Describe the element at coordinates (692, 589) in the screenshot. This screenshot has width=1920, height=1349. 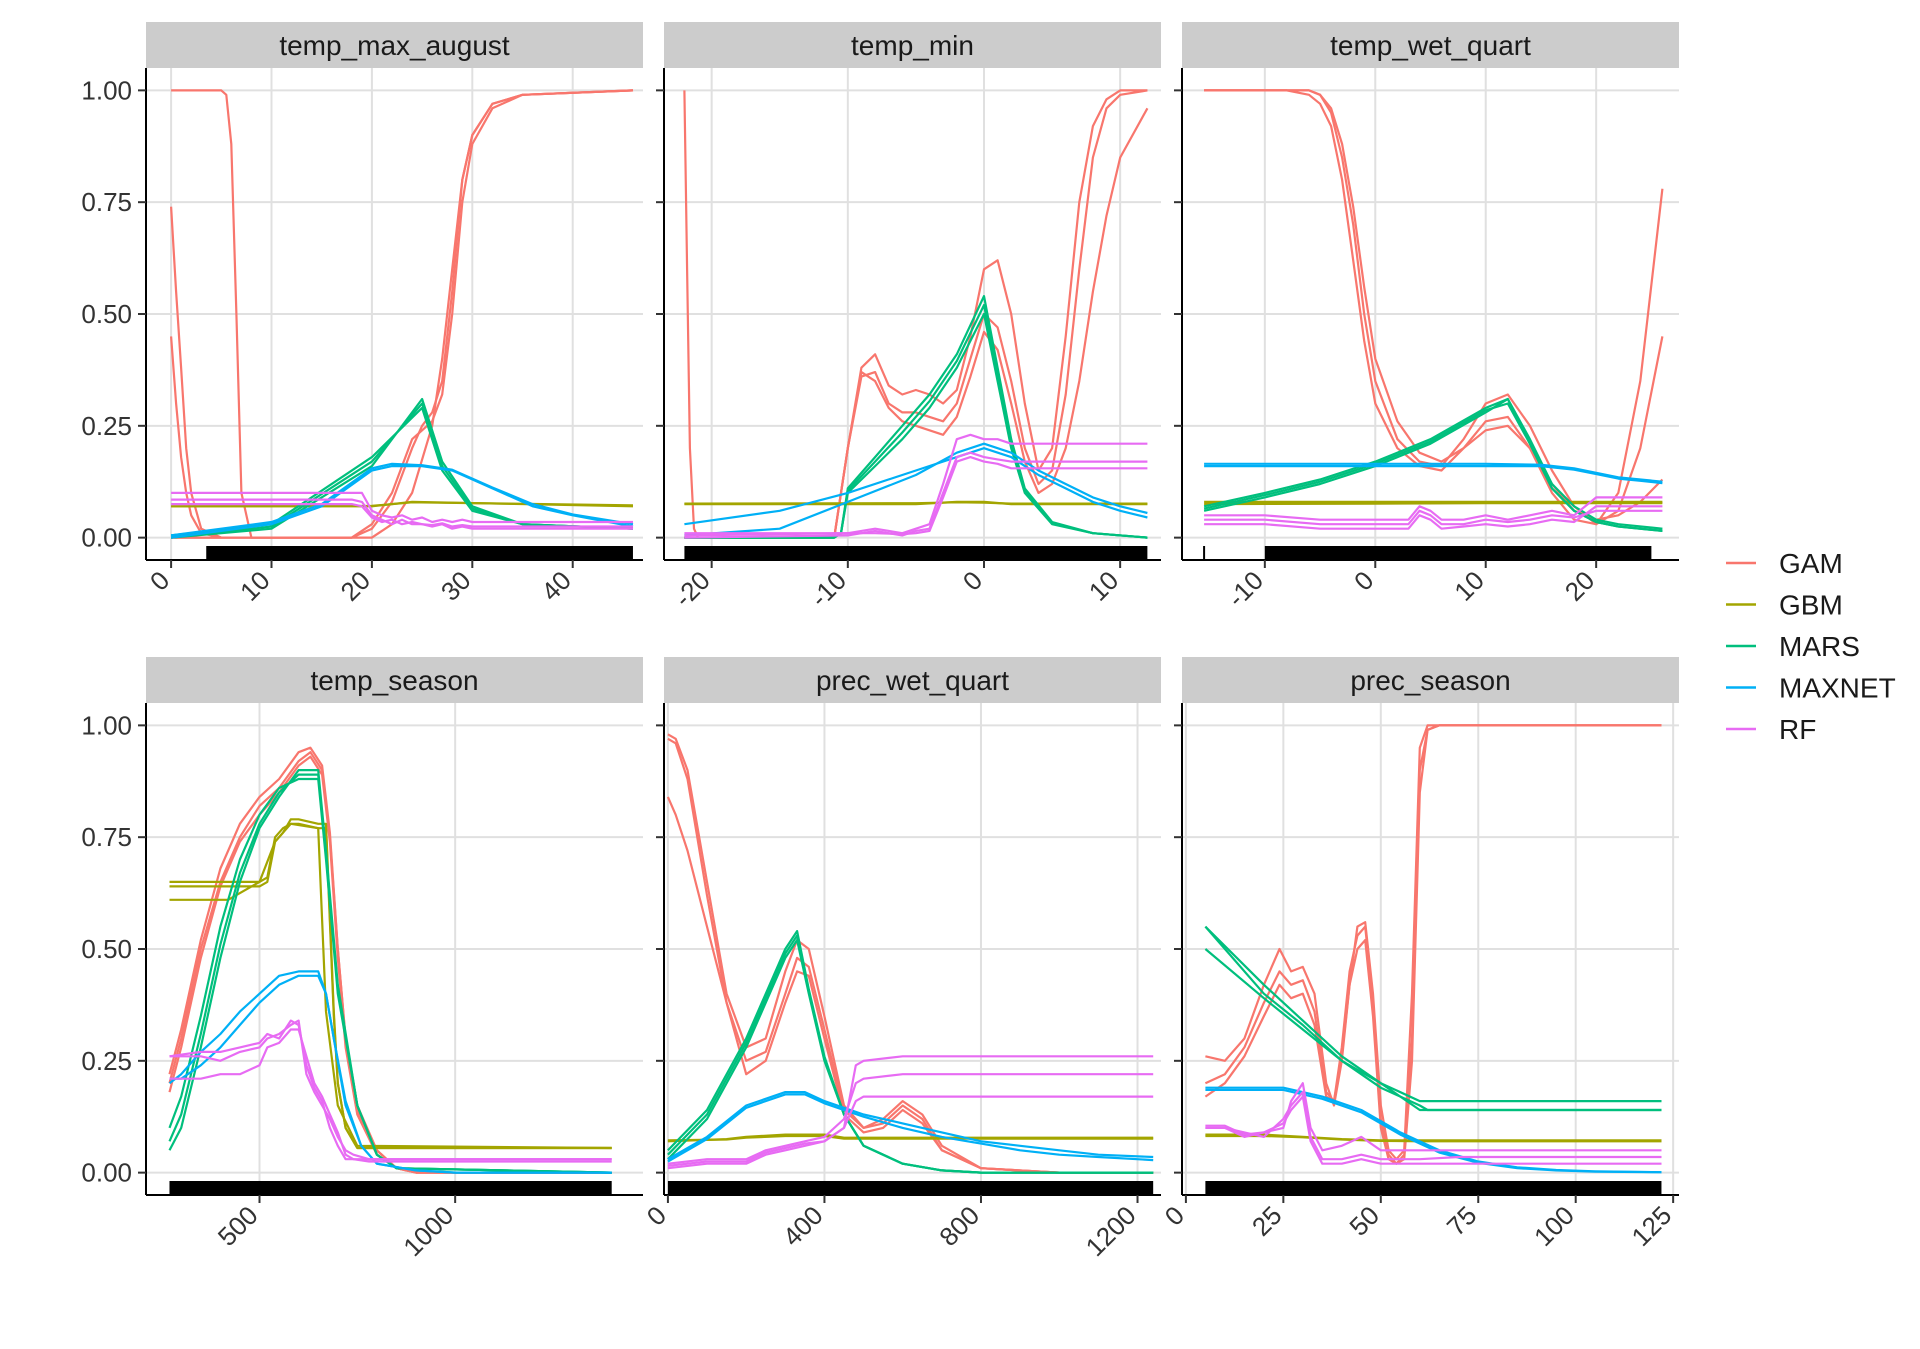
I see `x-tick-label: -20` at that location.